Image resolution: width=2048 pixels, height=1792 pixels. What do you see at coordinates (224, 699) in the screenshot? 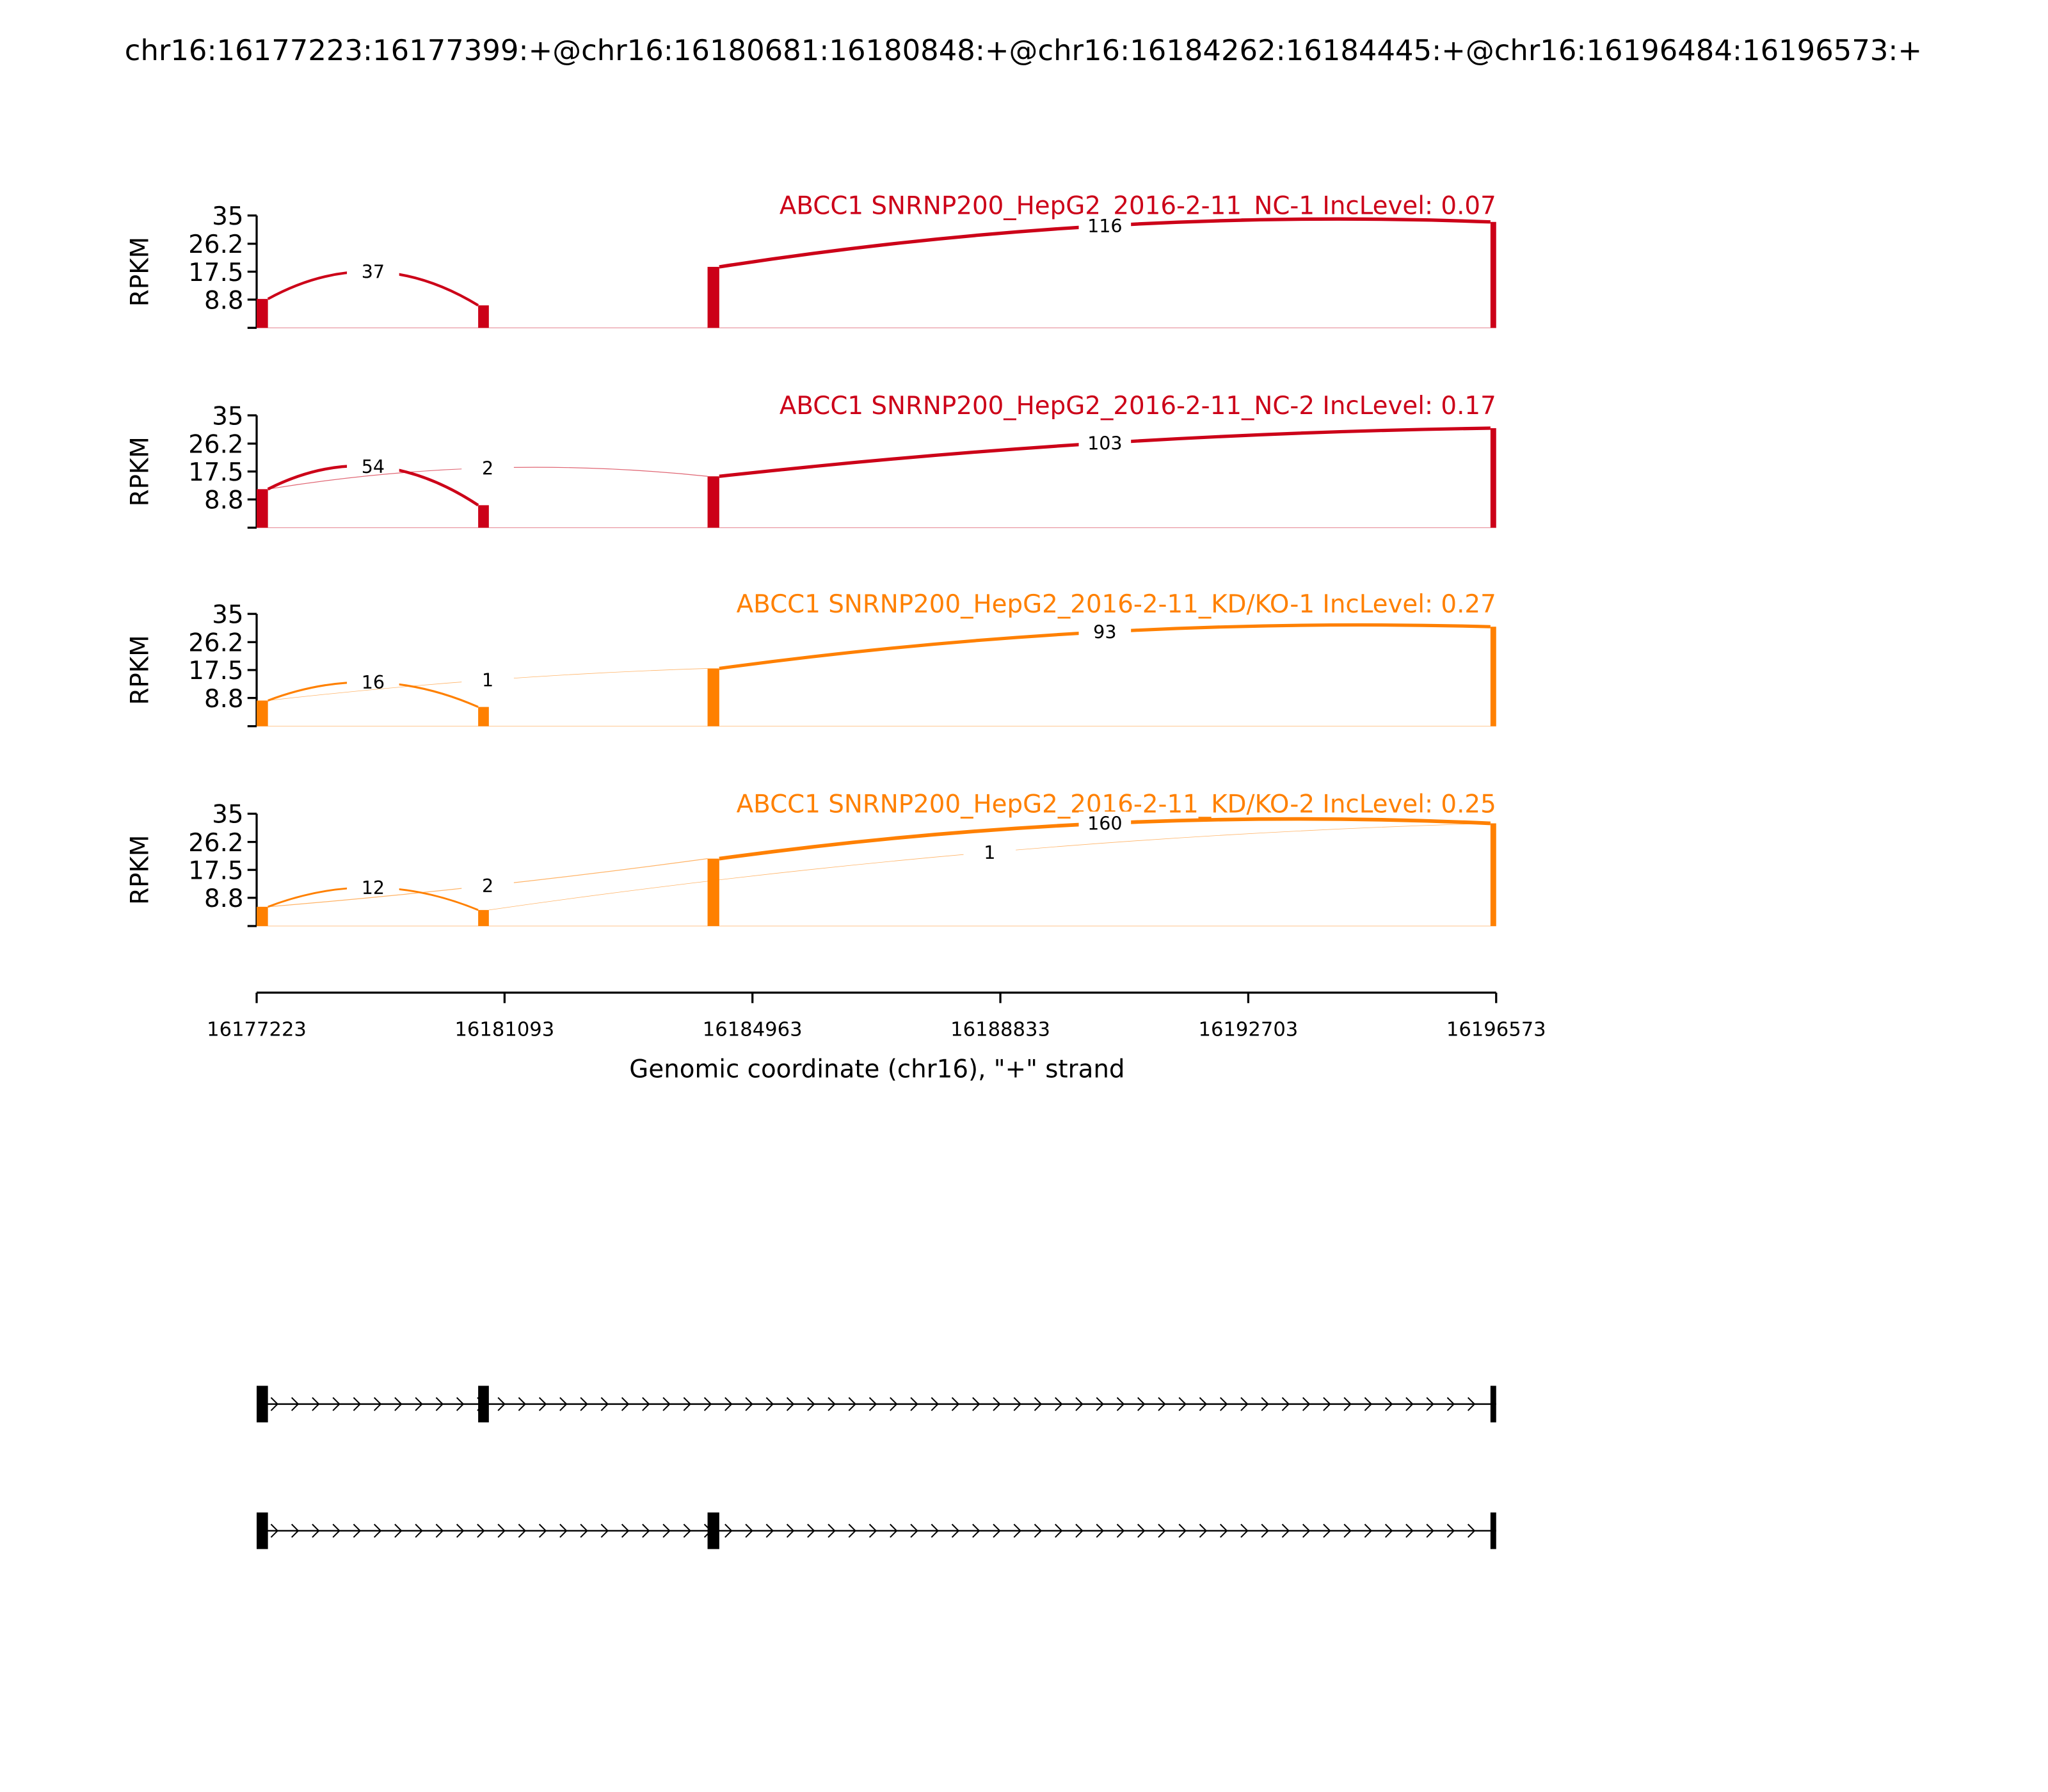
I see `y-tick-label: 8.8` at bounding box center [224, 699].